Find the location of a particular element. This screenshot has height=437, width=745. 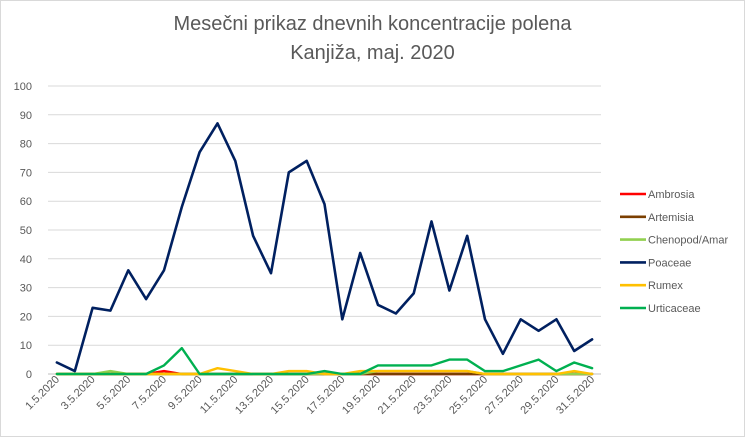

y-tick-label: 80 is located at coordinates (26, 145).